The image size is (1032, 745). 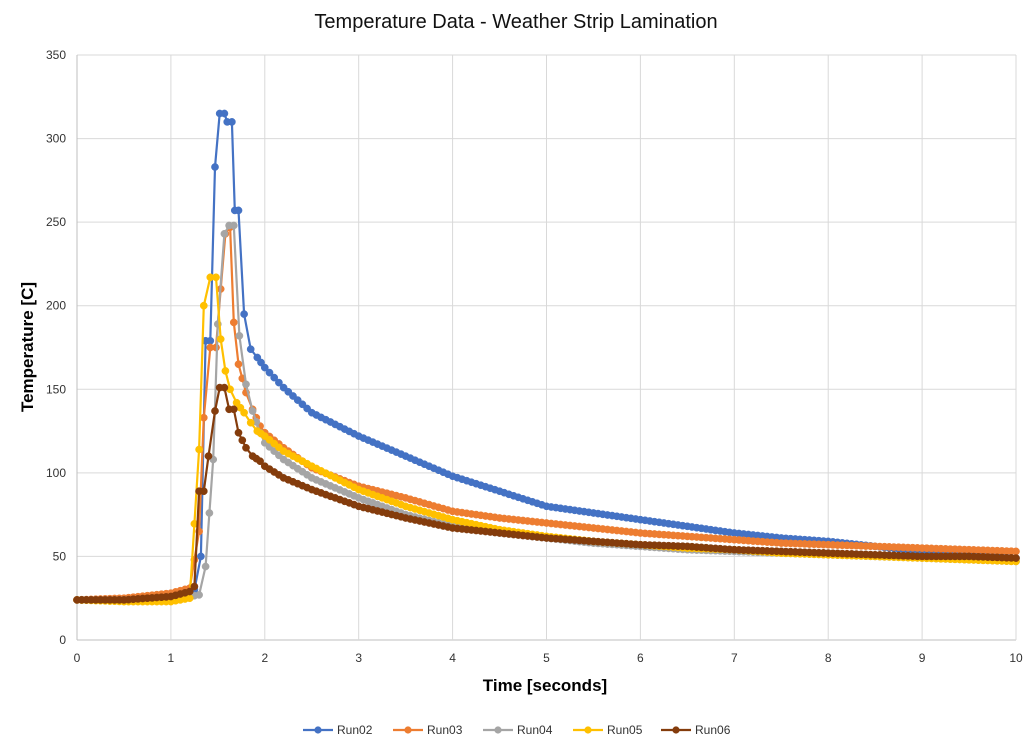 What do you see at coordinates (77, 658) in the screenshot?
I see `x-tick-label: 0` at bounding box center [77, 658].